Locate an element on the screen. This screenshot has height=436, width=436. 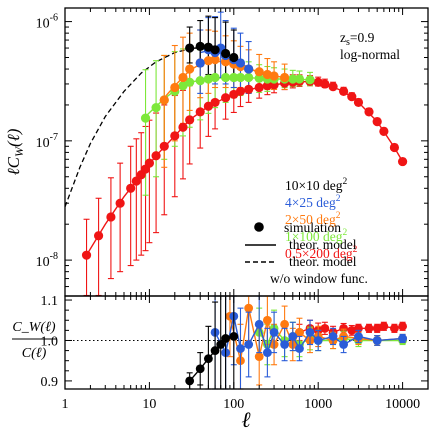
legend-dot-marker is located at coordinates (259, 227).